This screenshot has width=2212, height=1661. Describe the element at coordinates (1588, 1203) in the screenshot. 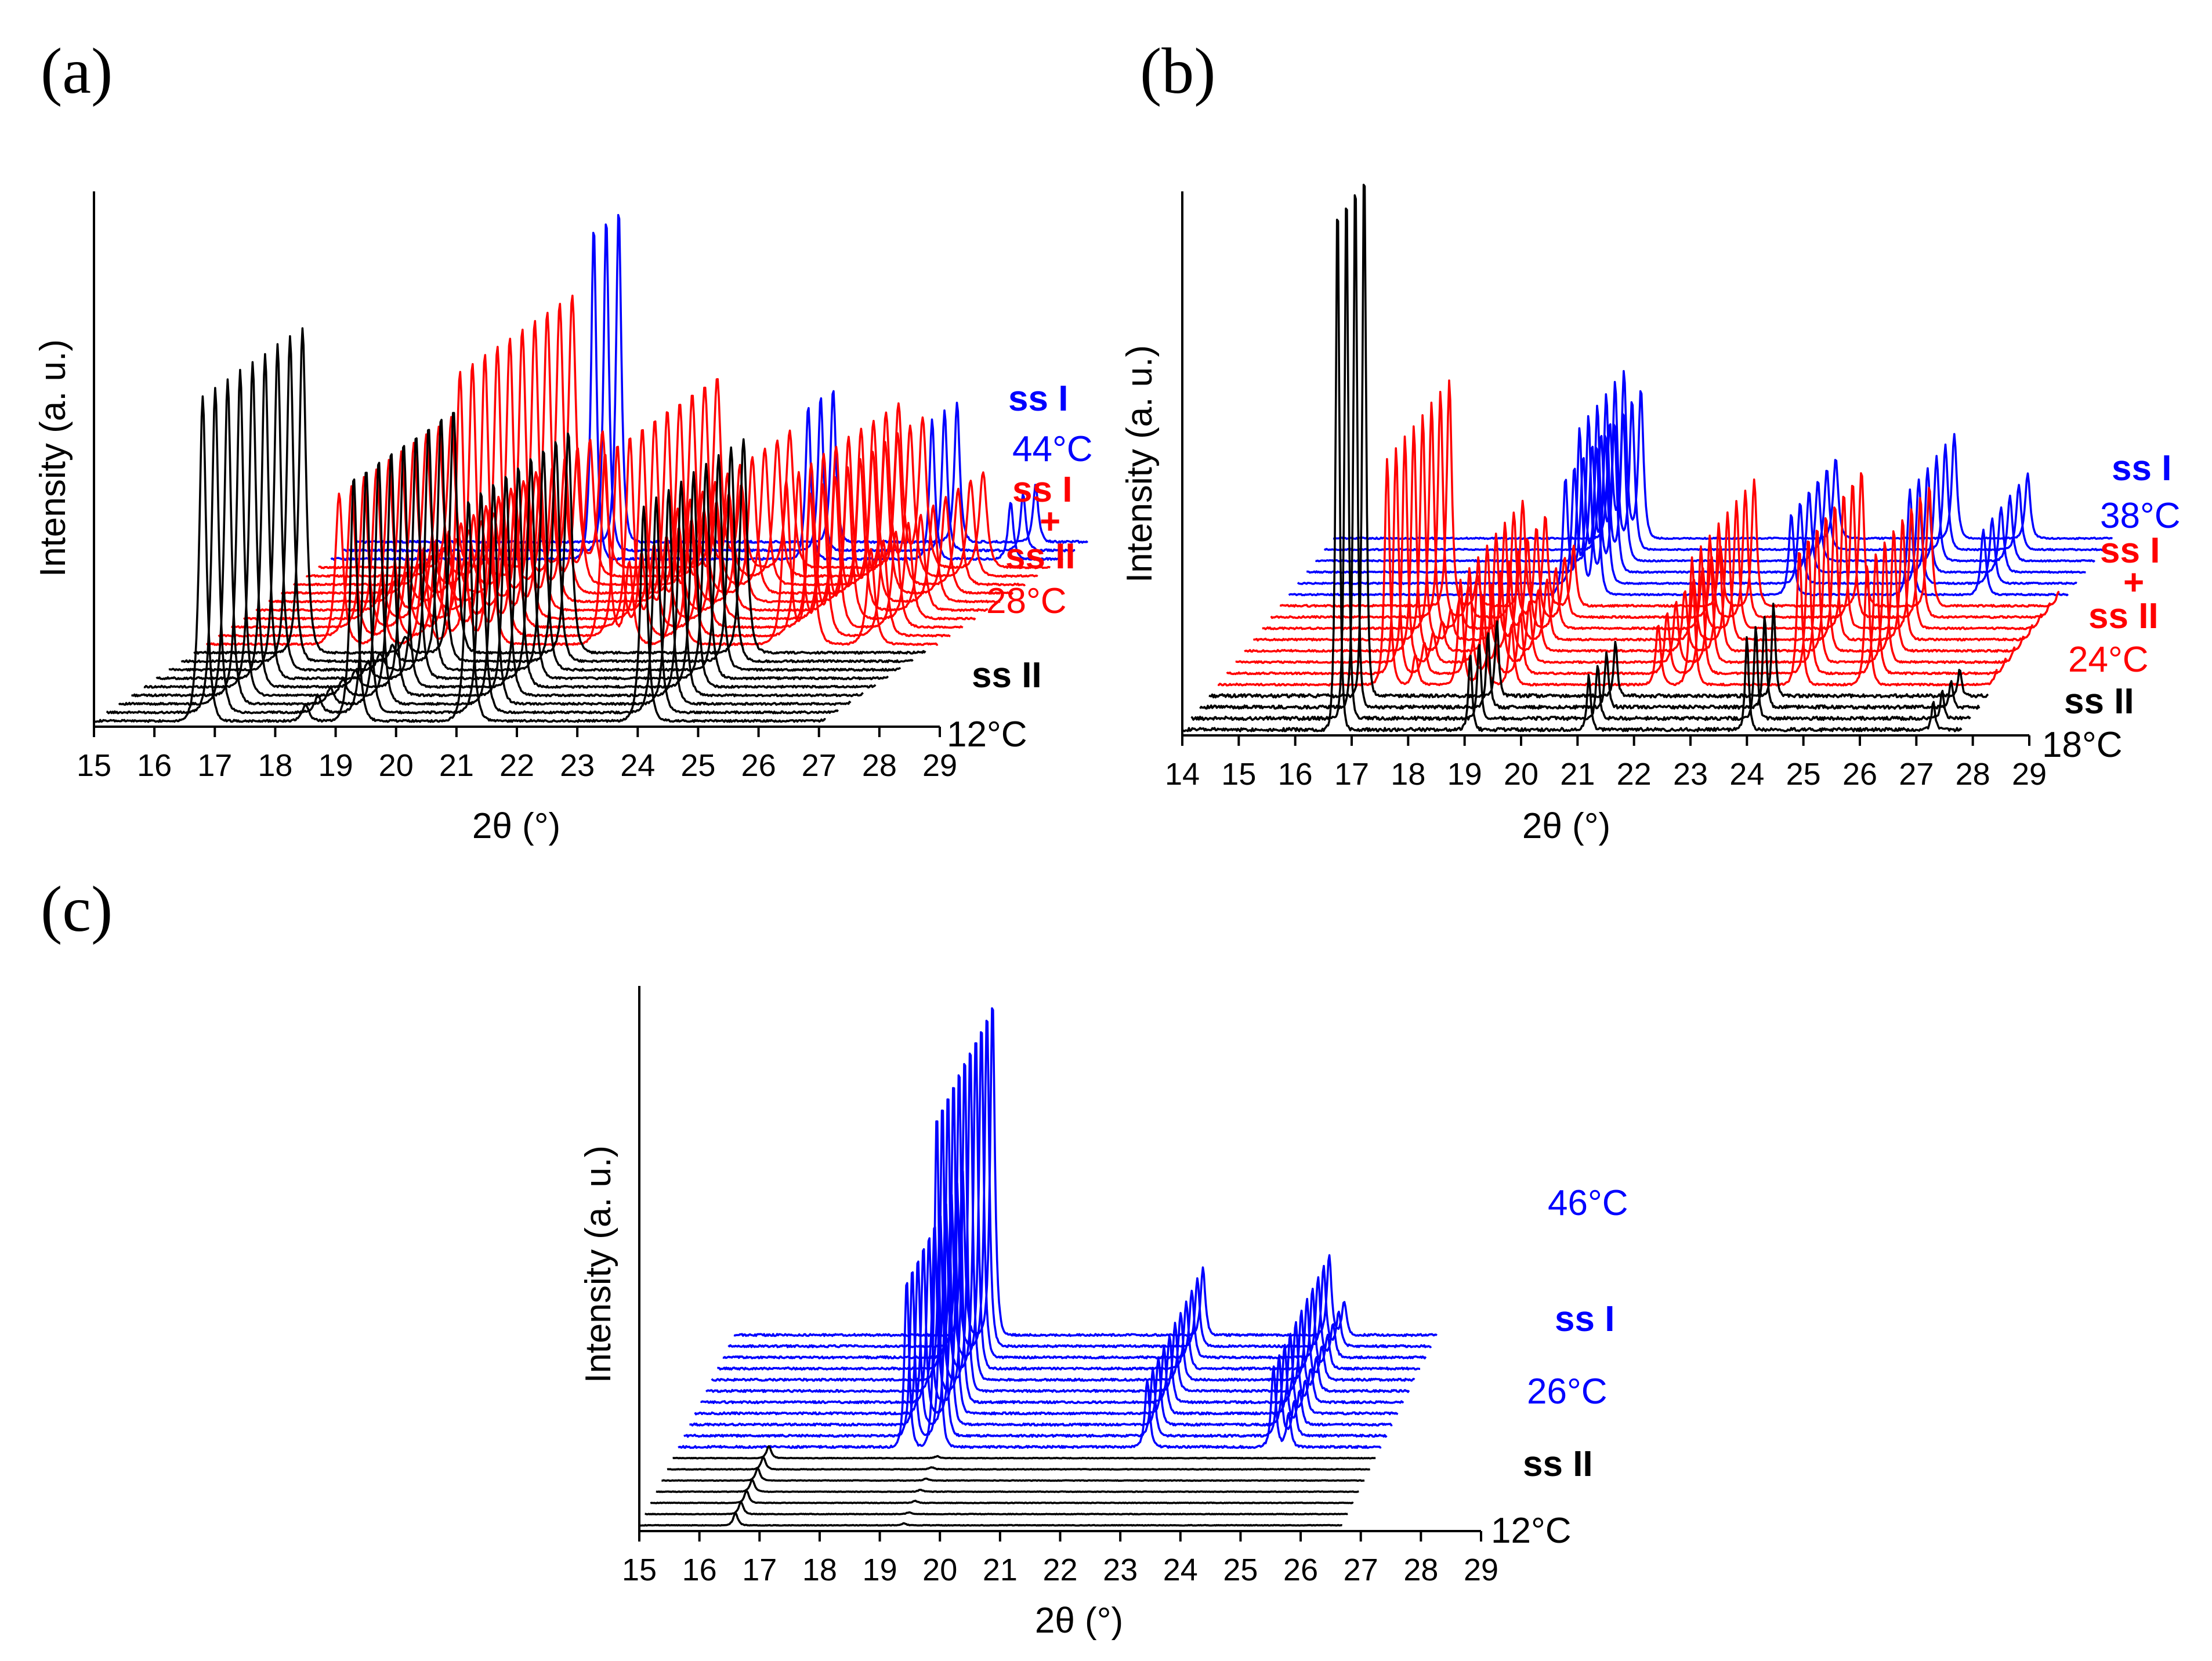

I see `annotation-c-0: 46°C` at that location.